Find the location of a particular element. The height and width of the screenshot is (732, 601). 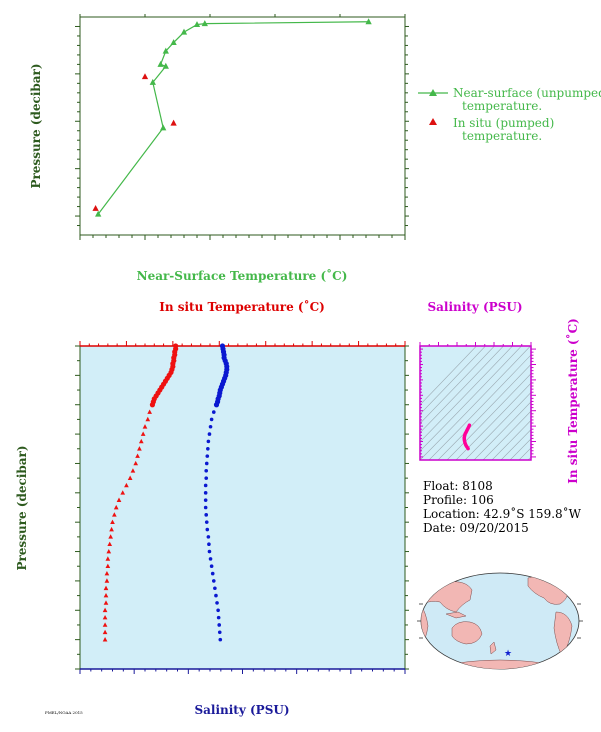

profile-date: Date: 09/20/2015 is located at coordinates (476, 528).